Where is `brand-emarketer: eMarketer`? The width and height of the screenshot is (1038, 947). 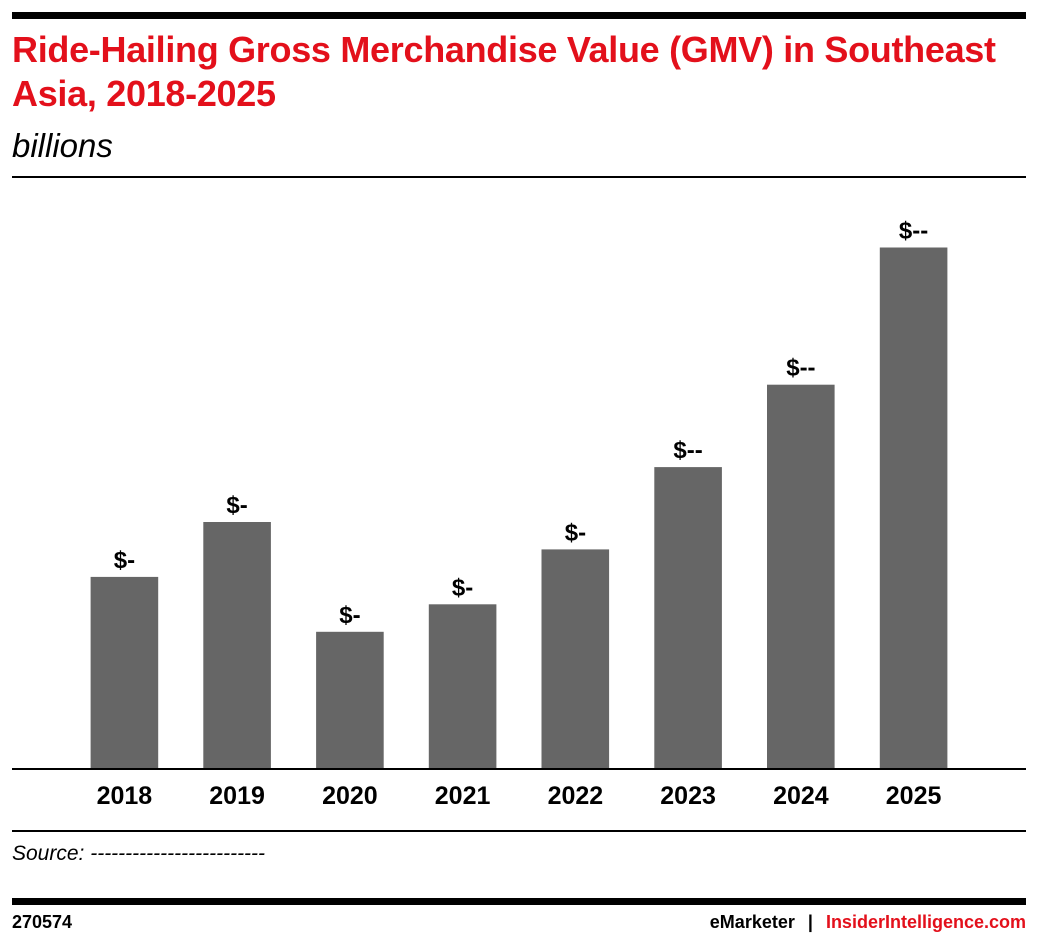 brand-emarketer: eMarketer is located at coordinates (752, 922).